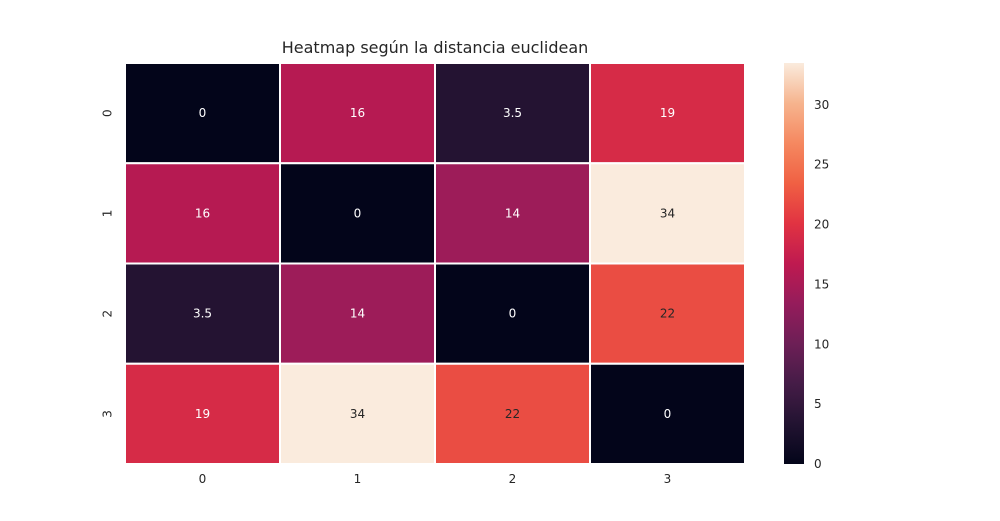 The image size is (1000, 521). What do you see at coordinates (203, 479) in the screenshot?
I see `x-tick-label: 0` at bounding box center [203, 479].